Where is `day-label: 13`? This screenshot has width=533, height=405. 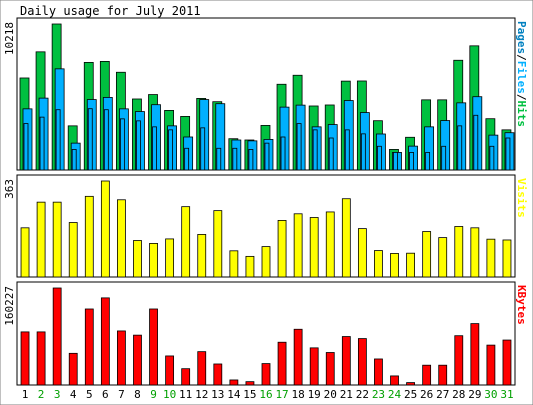
day-label: 13 is located at coordinates (217, 394).